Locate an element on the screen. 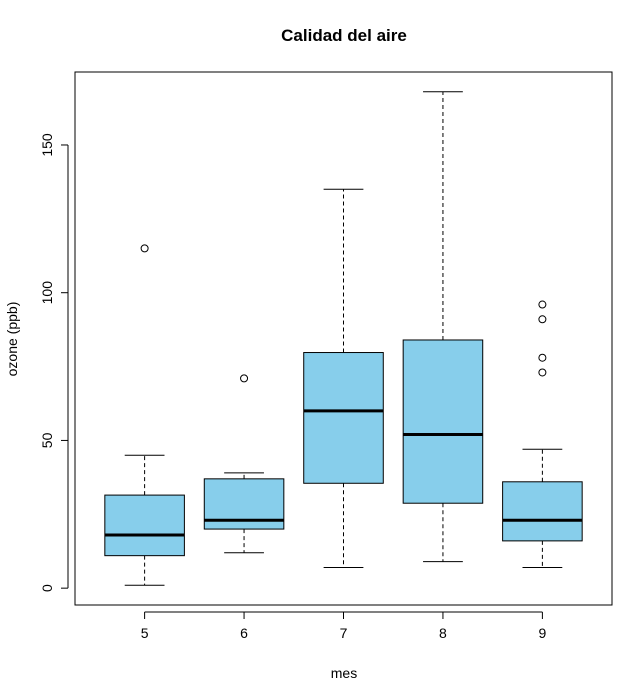 The width and height of the screenshot is (637, 686). x-tick-label: 7 is located at coordinates (344, 633).